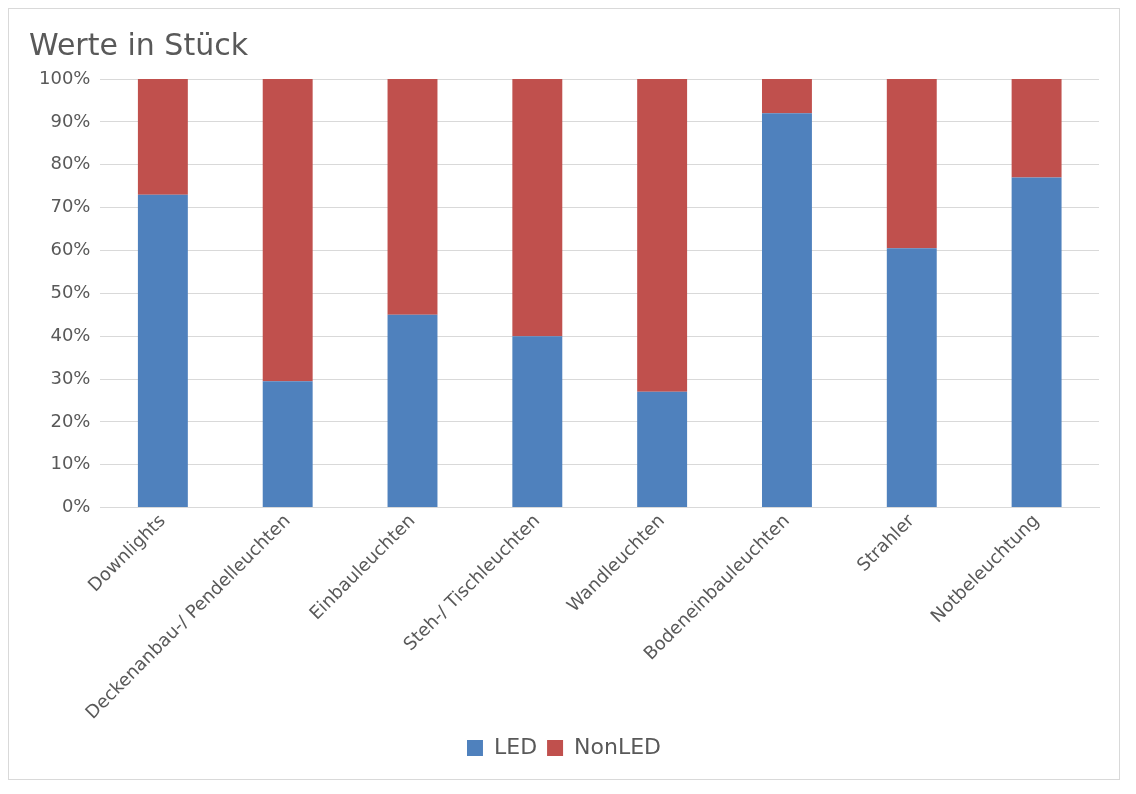  I want to click on y-tick-label: 100%, so click(64, 77).